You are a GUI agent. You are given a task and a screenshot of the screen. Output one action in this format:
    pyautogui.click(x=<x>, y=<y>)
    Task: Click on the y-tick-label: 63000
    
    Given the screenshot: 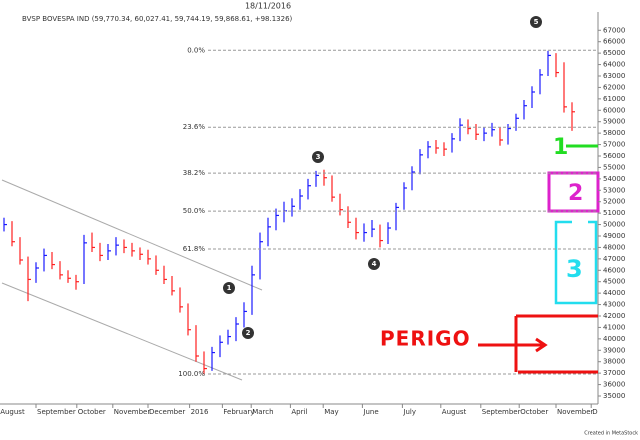 What is the action you would take?
    pyautogui.click(x=614, y=76)
    